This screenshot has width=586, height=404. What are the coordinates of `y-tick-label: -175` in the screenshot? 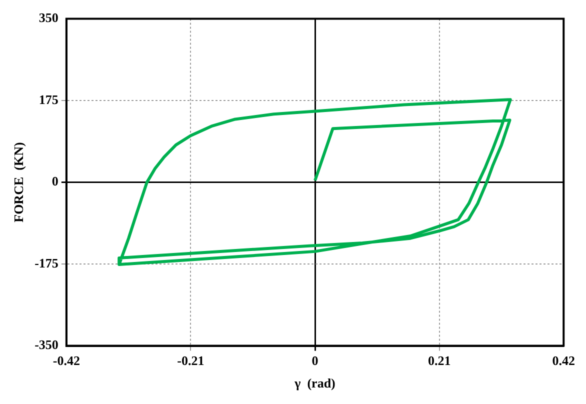 It's located at (46, 262).